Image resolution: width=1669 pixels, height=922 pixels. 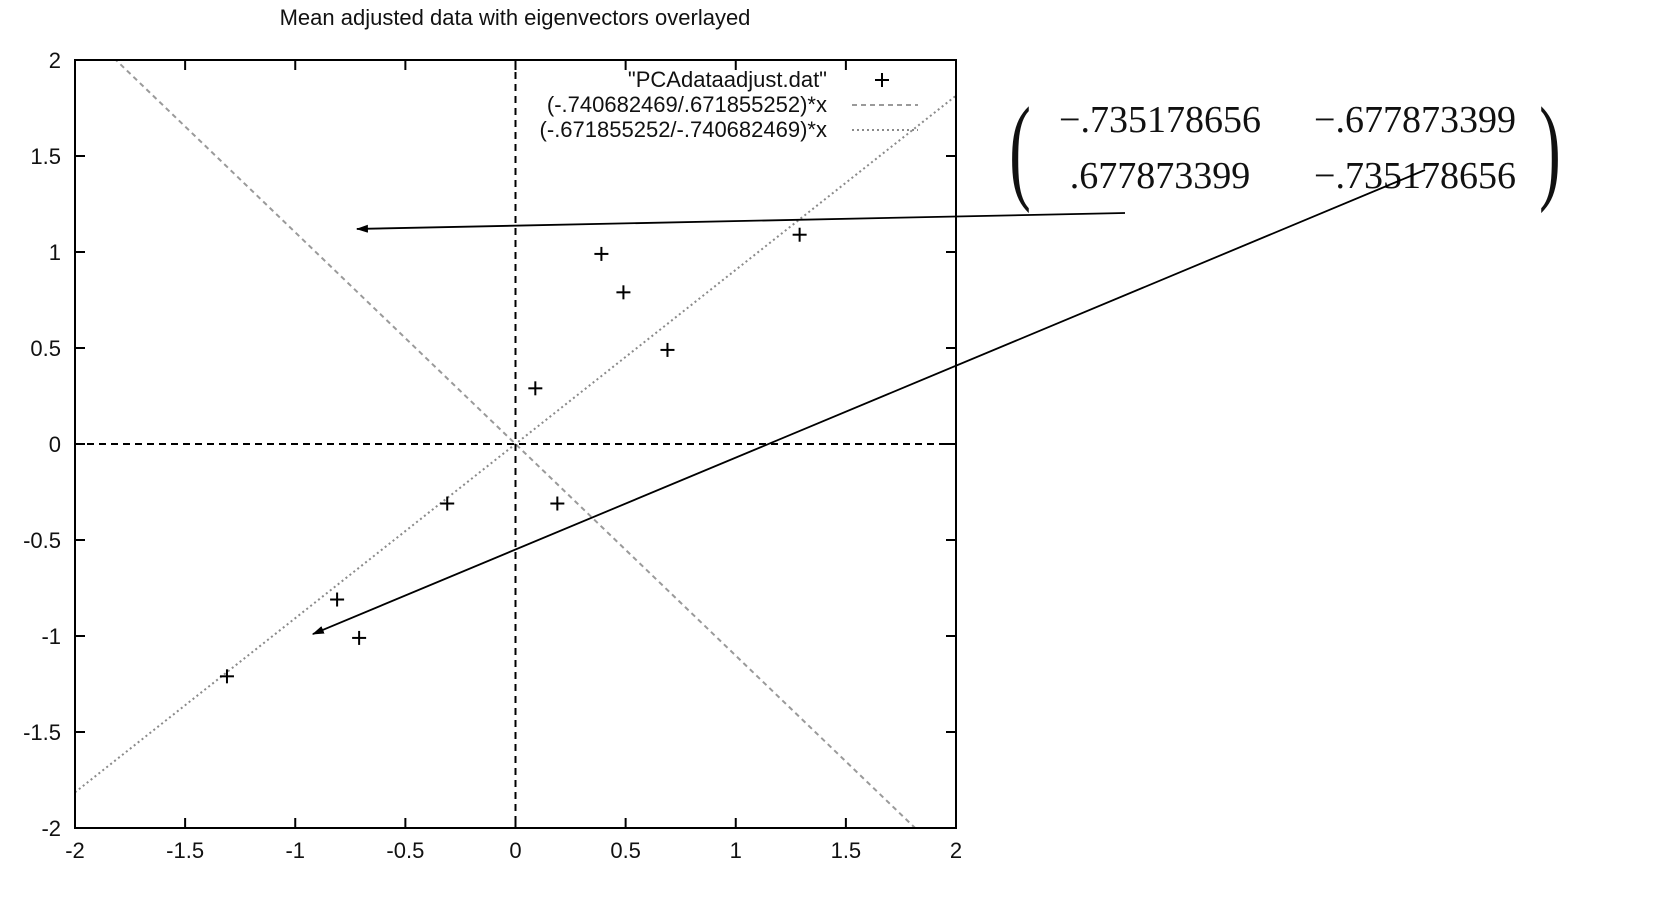 What do you see at coordinates (740, 222) in the screenshot?
I see `annotation-arrow` at bounding box center [740, 222].